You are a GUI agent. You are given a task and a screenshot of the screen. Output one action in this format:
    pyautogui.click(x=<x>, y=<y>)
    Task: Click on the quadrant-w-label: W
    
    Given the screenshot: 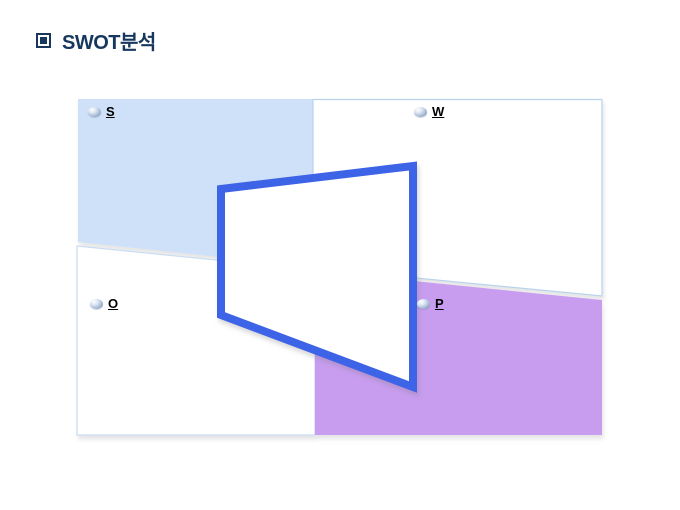 What is the action you would take?
    pyautogui.click(x=429, y=112)
    